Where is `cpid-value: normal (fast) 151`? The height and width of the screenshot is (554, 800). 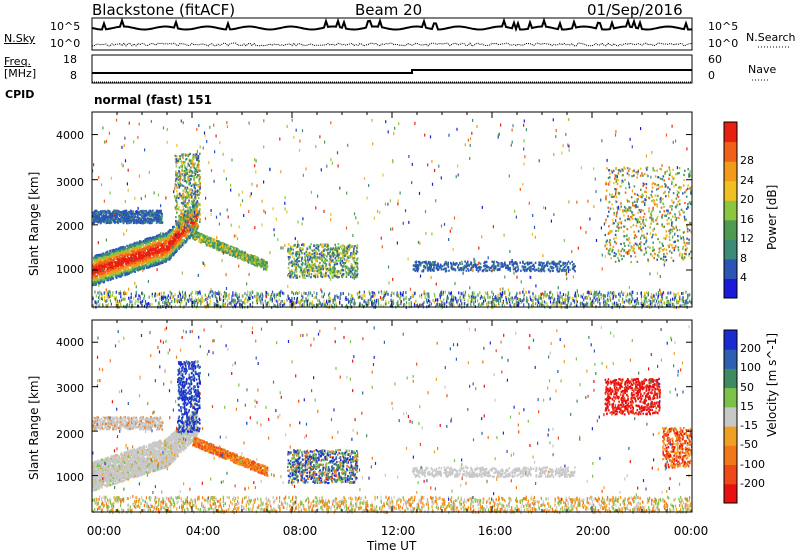
cpid-value: normal (fast) 151 is located at coordinates (153, 100).